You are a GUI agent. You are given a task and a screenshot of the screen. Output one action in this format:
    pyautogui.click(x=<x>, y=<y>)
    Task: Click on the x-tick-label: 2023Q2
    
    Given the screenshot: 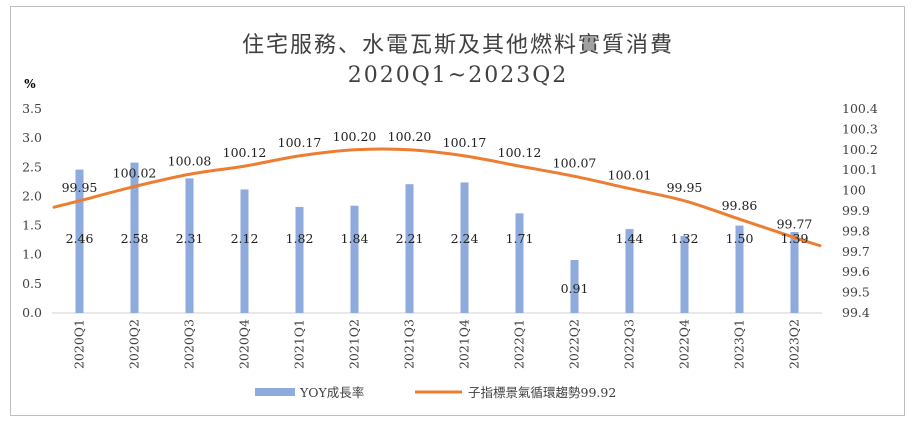 What is the action you would take?
    pyautogui.click(x=794, y=344)
    